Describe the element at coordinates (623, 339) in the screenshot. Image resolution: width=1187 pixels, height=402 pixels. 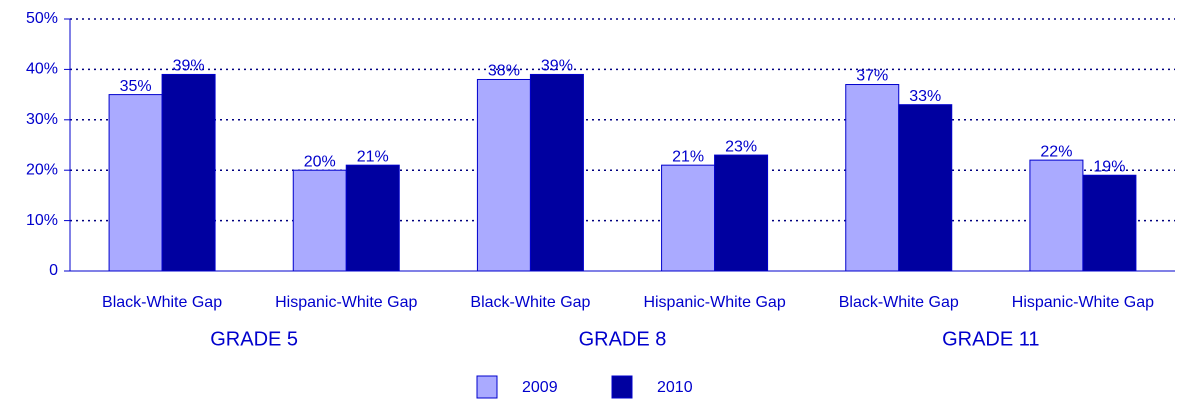
I see `group-label: GRADE 8` at that location.